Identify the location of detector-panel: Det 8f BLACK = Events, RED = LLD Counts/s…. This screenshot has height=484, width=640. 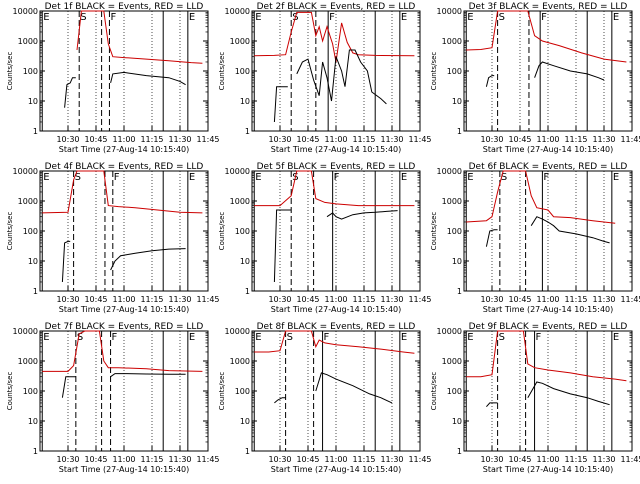
(325, 398).